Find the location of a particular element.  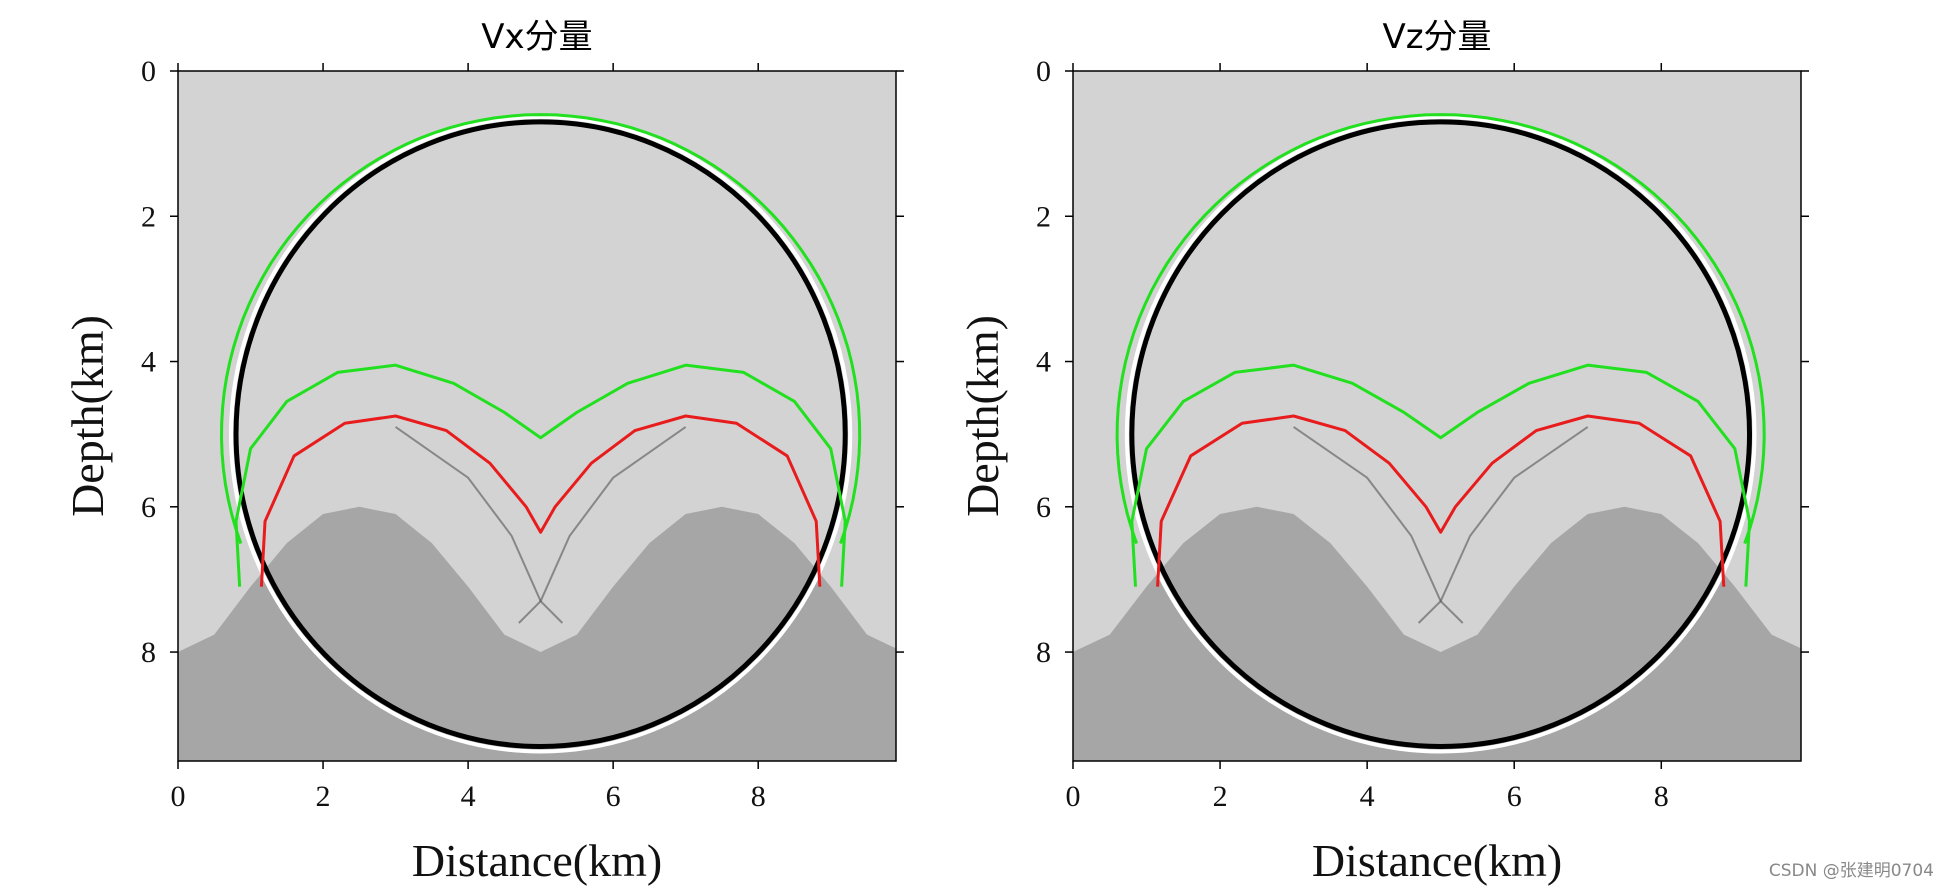

panel-title: Vz分量 is located at coordinates (1436, 37).